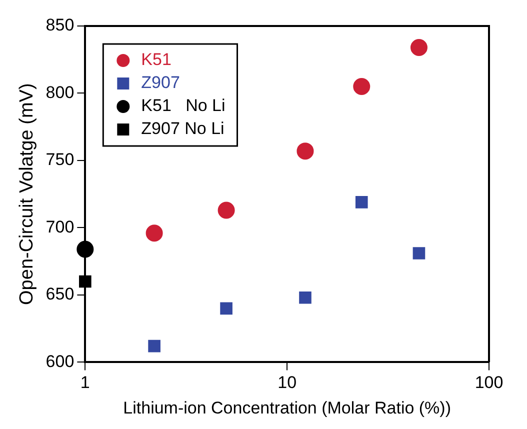 Image resolution: width=527 pixels, height=429 pixels. Describe the element at coordinates (160, 82) in the screenshot. I see `legend-label: Z907` at that location.